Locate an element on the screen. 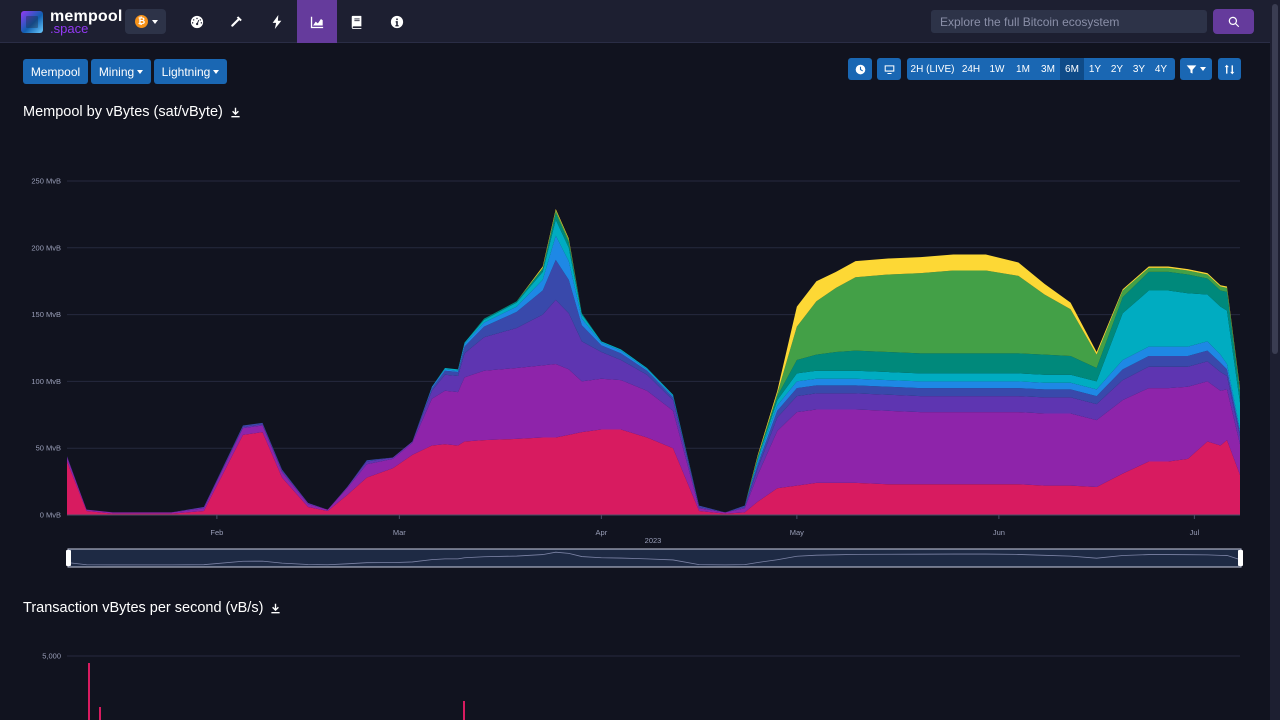  dashboard-gauge-icon is located at coordinates (197, 21).